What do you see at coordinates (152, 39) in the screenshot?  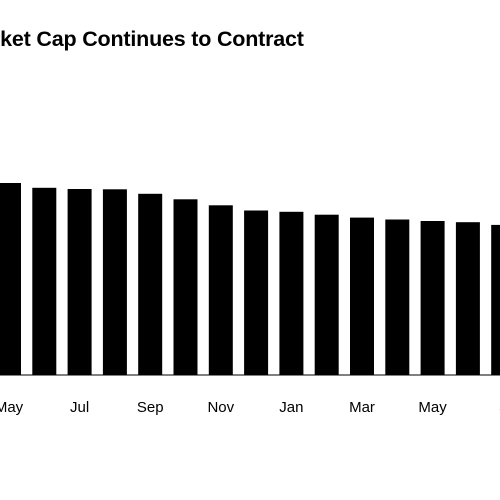 I see `chart-title: rket Cap Continues to Contract` at bounding box center [152, 39].